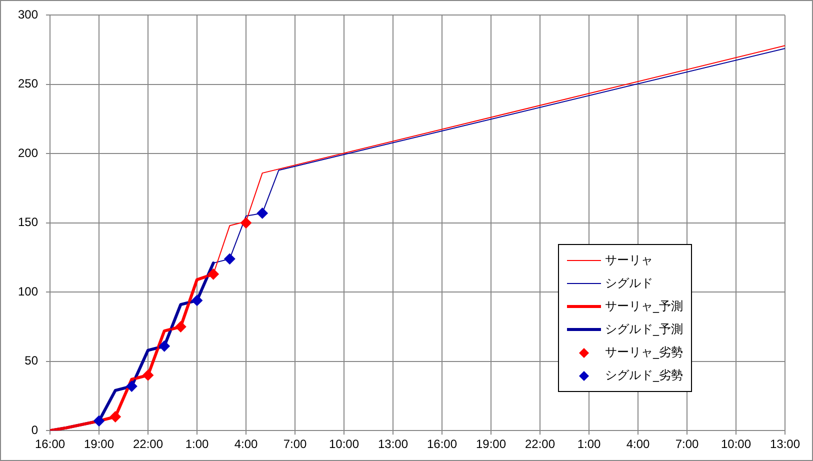  Describe the element at coordinates (644, 352) in the screenshot. I see `legend-label: サーリャ_劣勢` at that location.